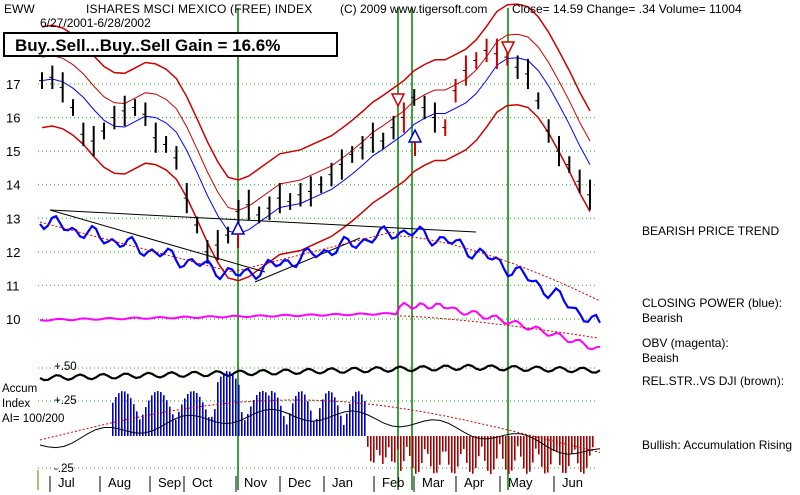 The height and width of the screenshot is (495, 800). Describe the element at coordinates (717, 445) in the screenshot. I see `bullish-note: Bullish: Accumulation Rising` at that location.